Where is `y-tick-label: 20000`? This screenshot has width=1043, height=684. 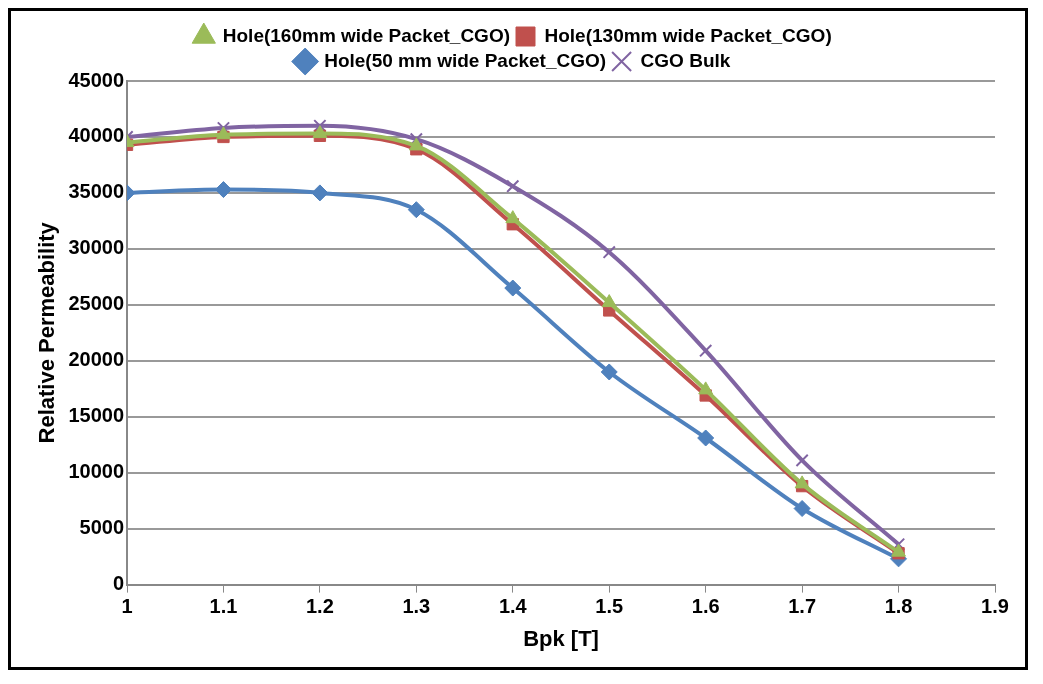
y-tick-label: 20000 is located at coordinates (96, 359).